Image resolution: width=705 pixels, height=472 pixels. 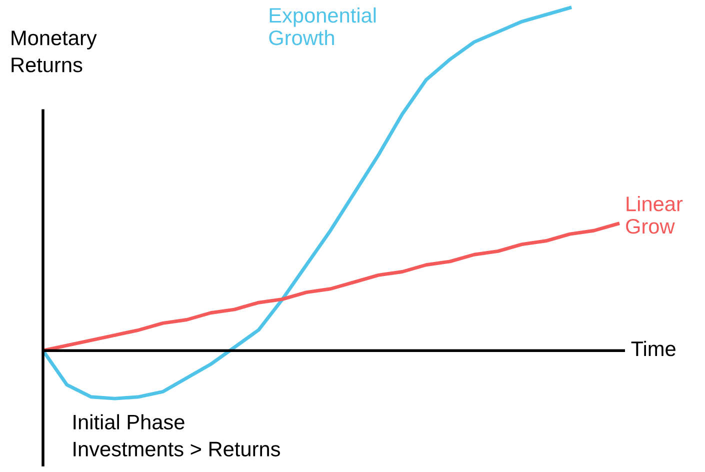 What do you see at coordinates (654, 215) in the screenshot?
I see `series-label: Linear Grow` at bounding box center [654, 215].